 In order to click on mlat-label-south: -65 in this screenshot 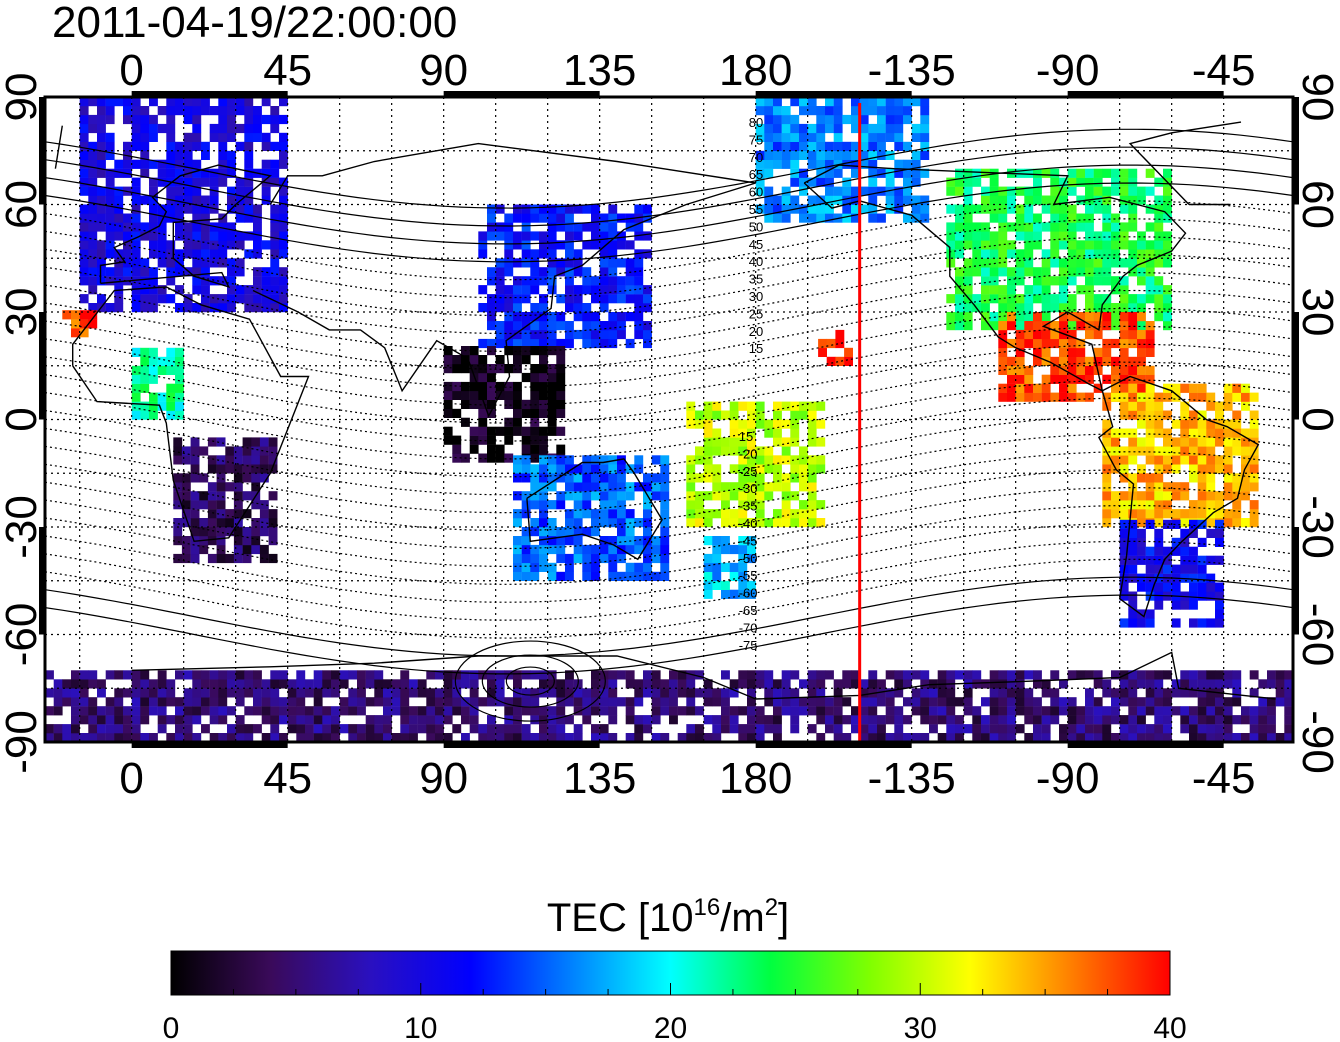, I will do `click(748, 610)`.